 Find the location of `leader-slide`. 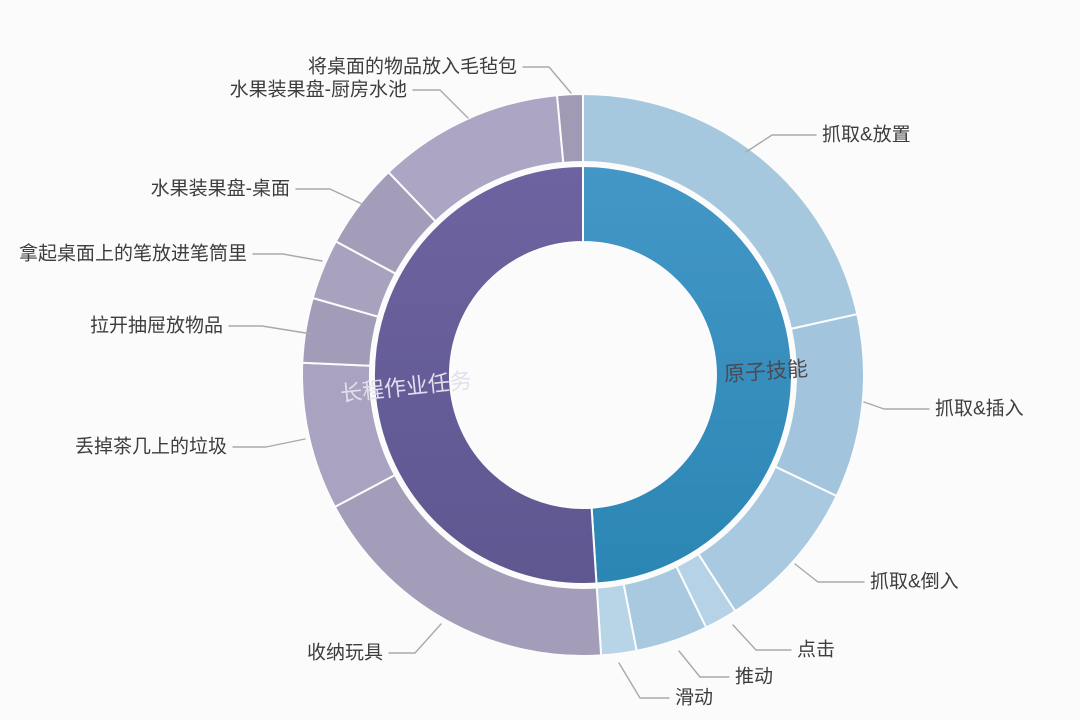

leader-slide is located at coordinates (644, 680).